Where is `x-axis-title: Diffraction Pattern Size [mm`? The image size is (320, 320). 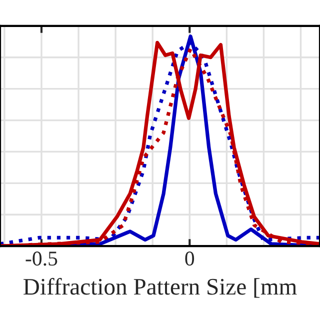 x-axis-title: Diffraction Pattern Size [mm is located at coordinates (160, 288).